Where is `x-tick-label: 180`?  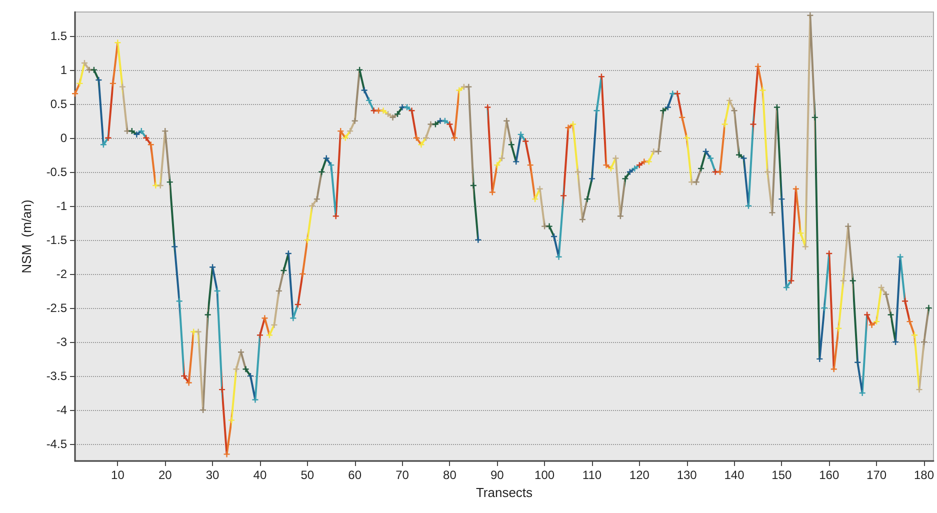 x-tick-label: 180 is located at coordinates (924, 475).